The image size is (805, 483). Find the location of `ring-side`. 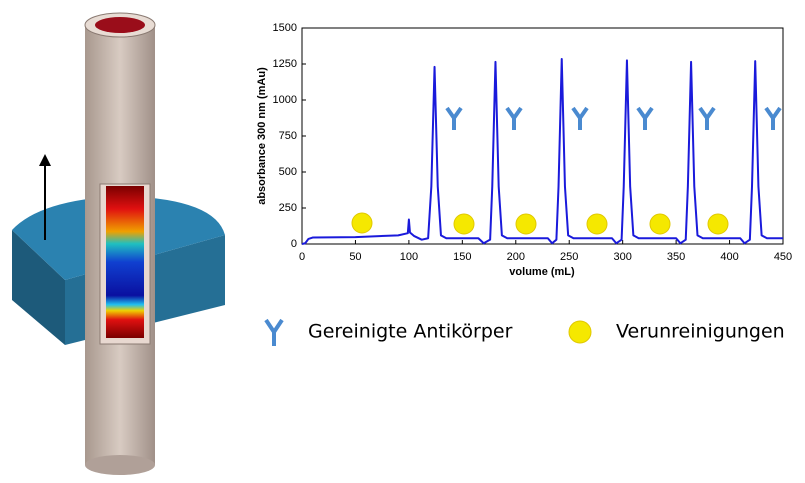

ring-side is located at coordinates (38, 287).